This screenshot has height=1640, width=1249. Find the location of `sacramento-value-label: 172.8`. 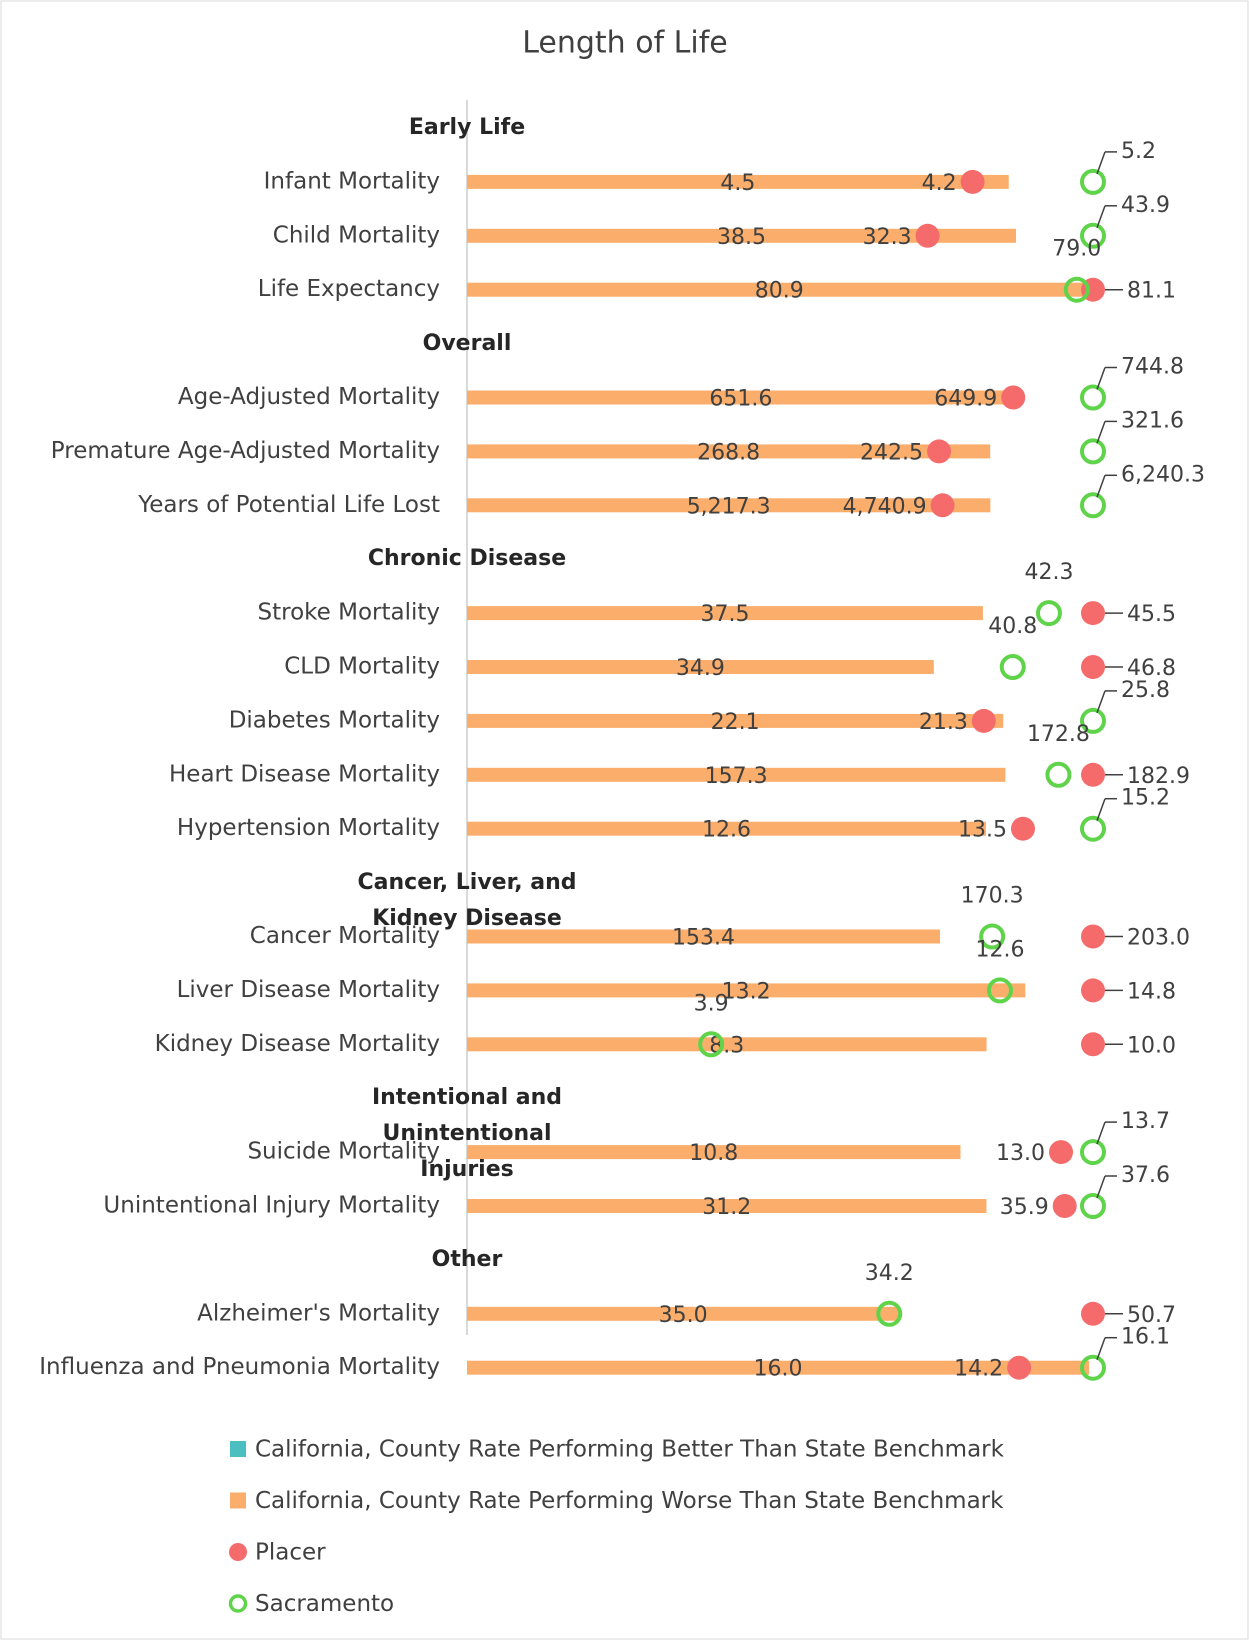

sacramento-value-label: 172.8 is located at coordinates (1058, 734).